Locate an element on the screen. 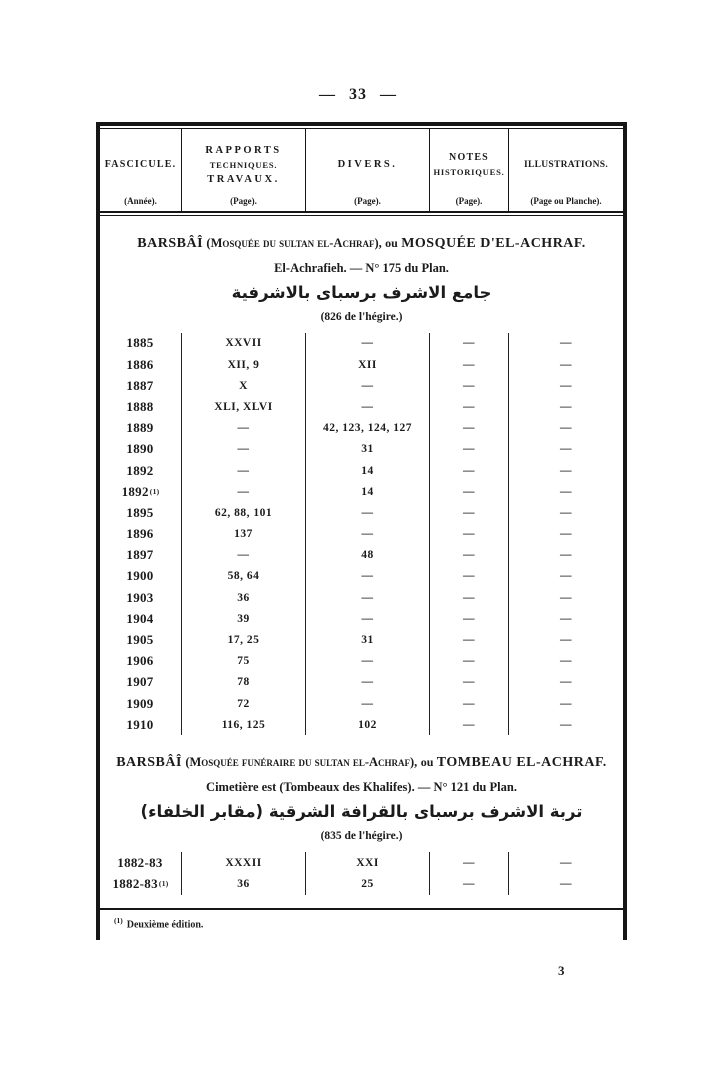 Image resolution: width=720 pixels, height=1082 pixels. table-row: 1897 — 48 — — is located at coordinates (361, 555).